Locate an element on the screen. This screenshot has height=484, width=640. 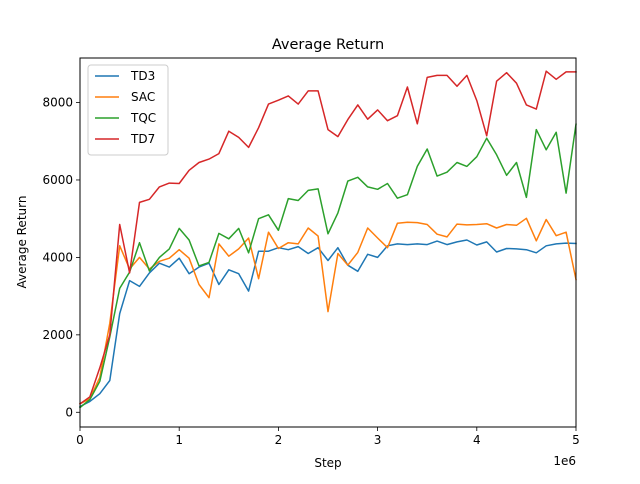
y-tick-label: 6000 is located at coordinates (57, 180).